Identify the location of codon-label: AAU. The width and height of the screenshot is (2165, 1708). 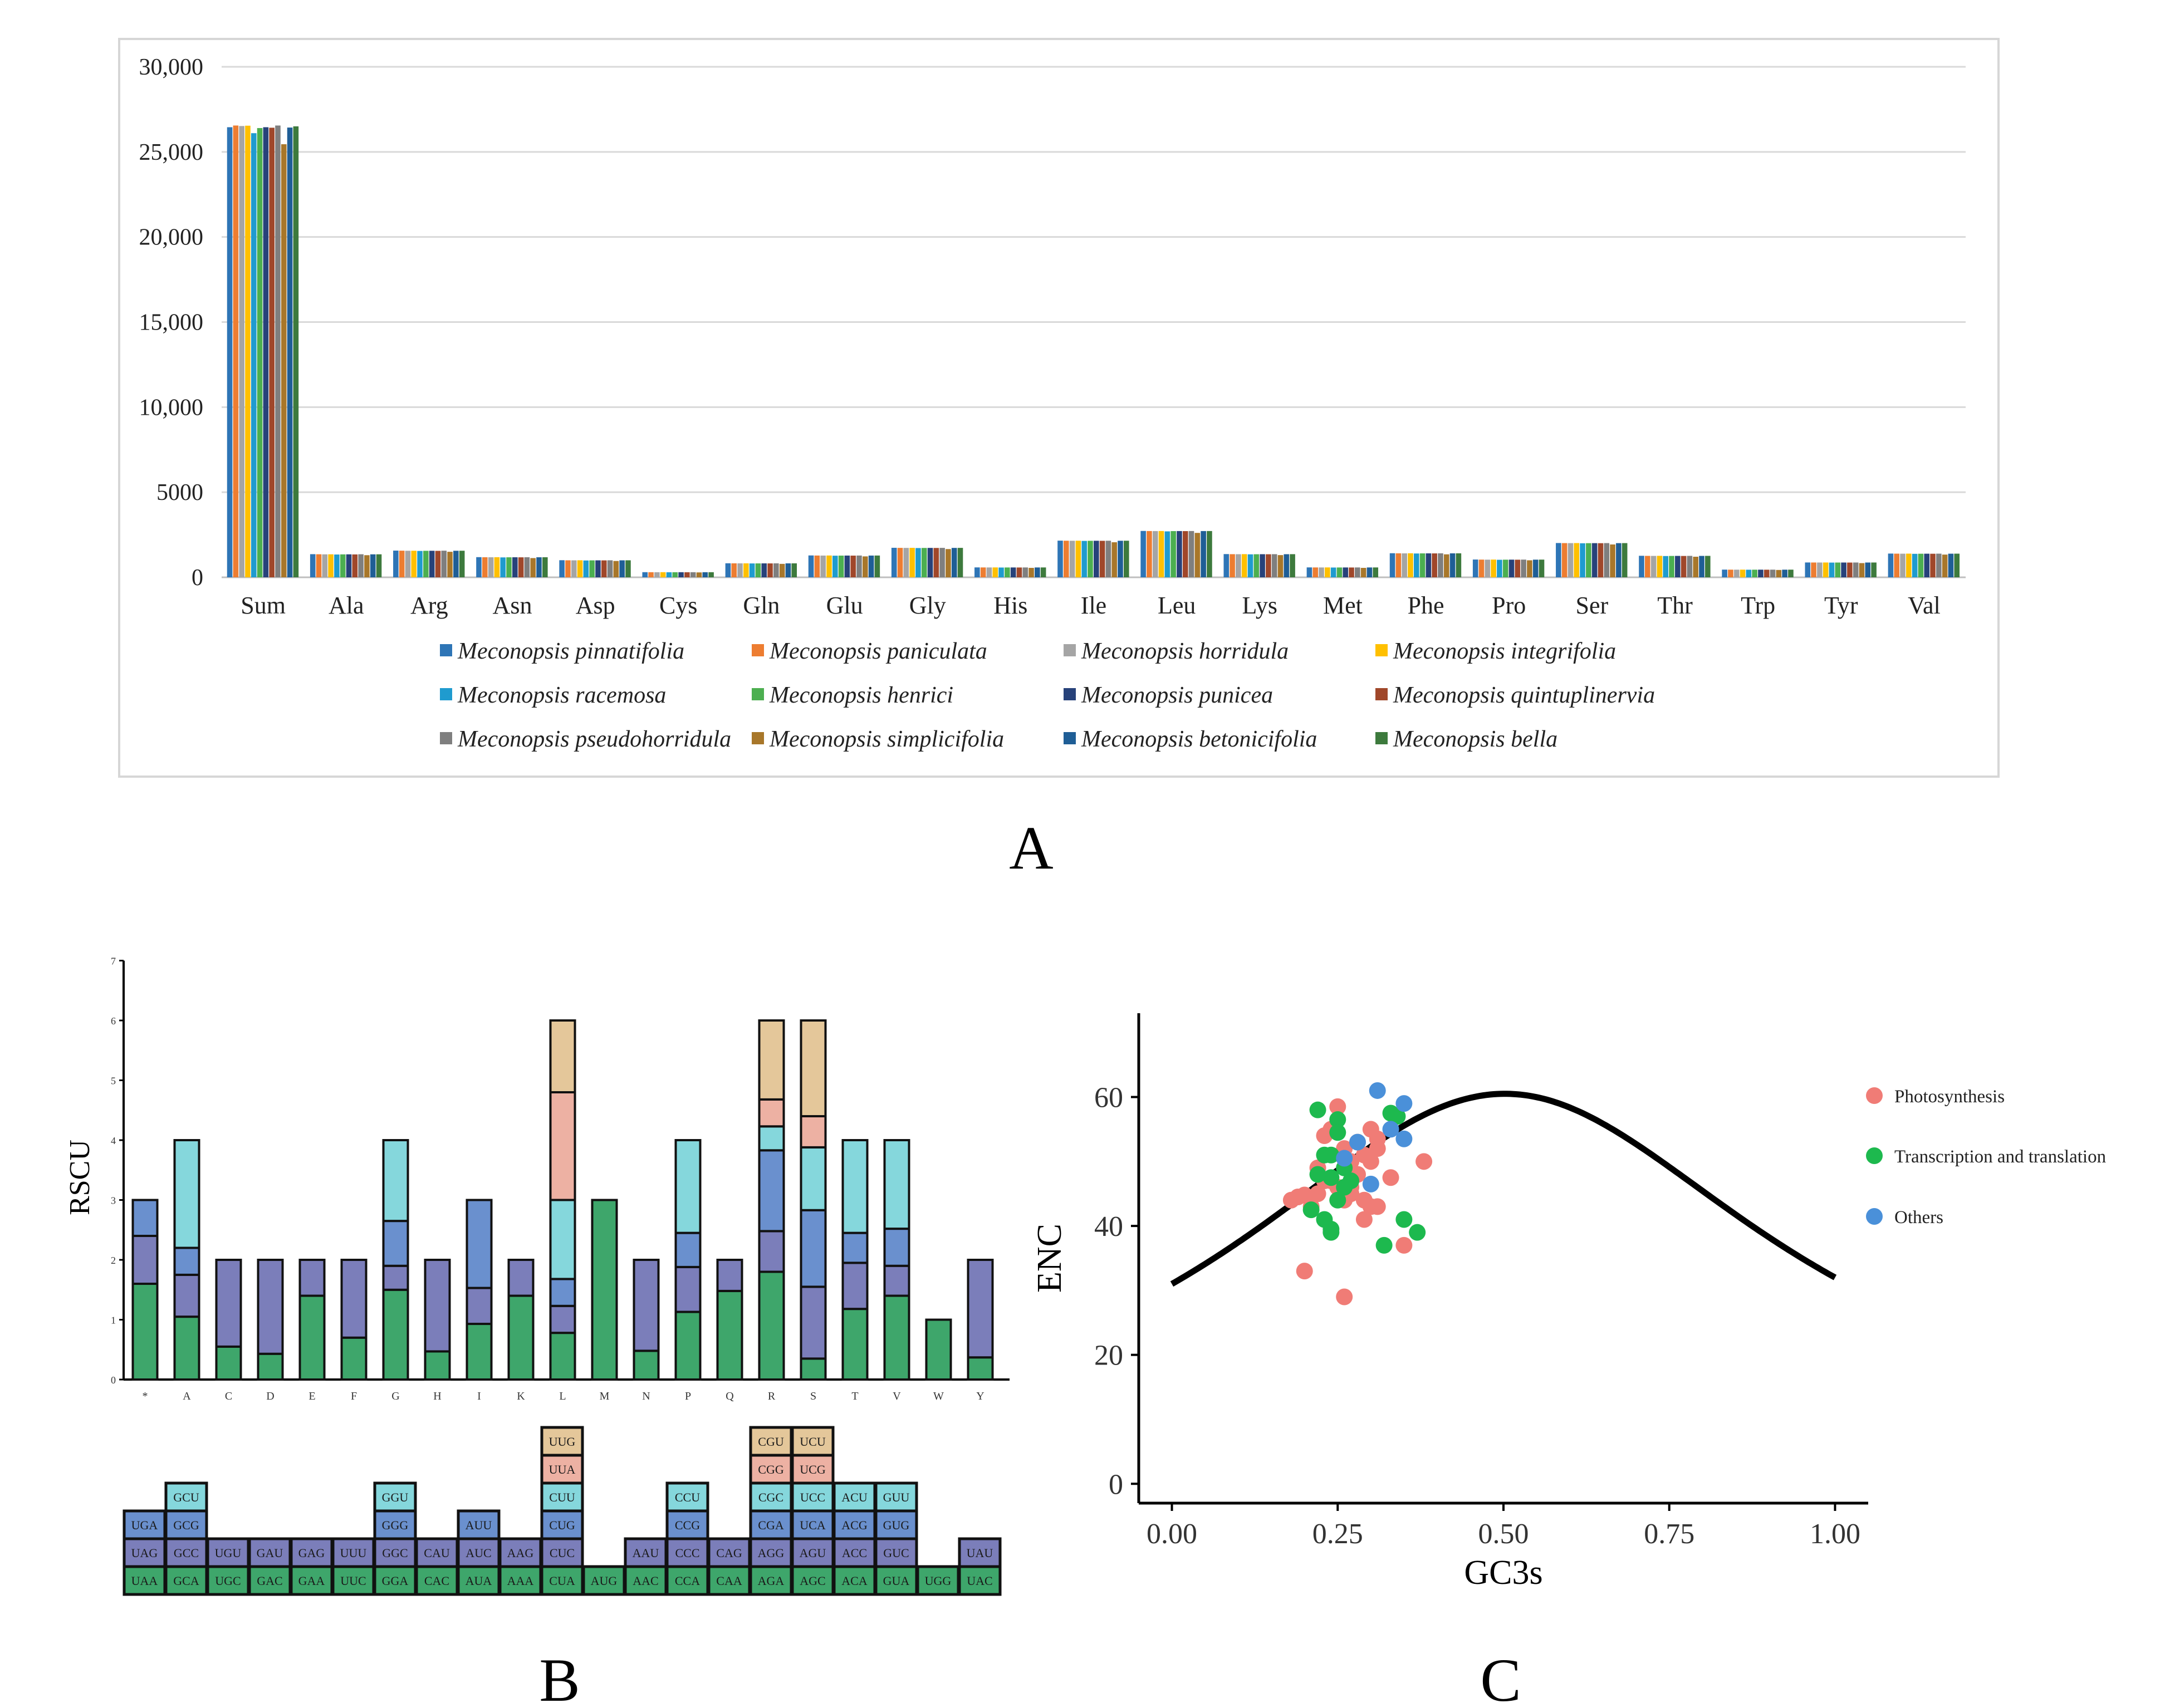
(646, 1553).